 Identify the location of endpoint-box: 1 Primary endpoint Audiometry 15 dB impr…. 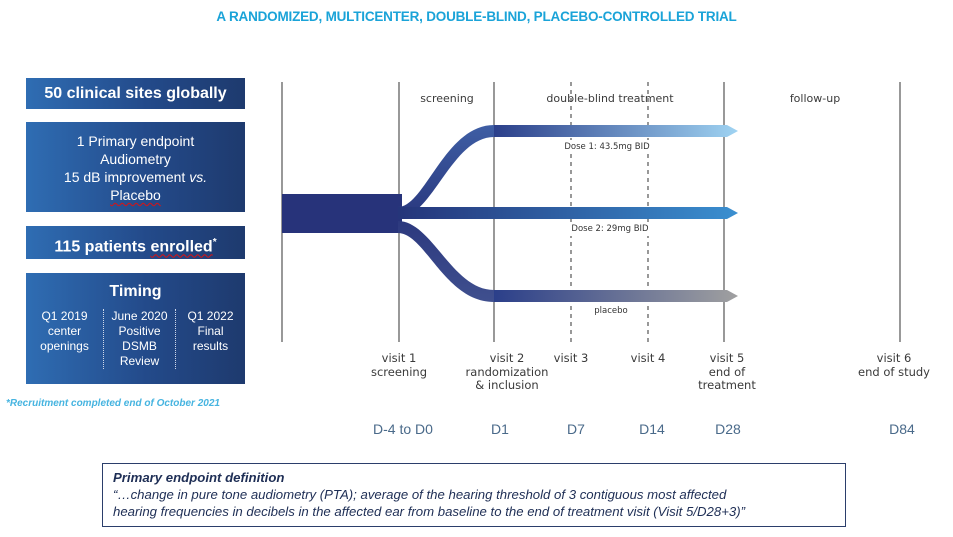
(135, 167).